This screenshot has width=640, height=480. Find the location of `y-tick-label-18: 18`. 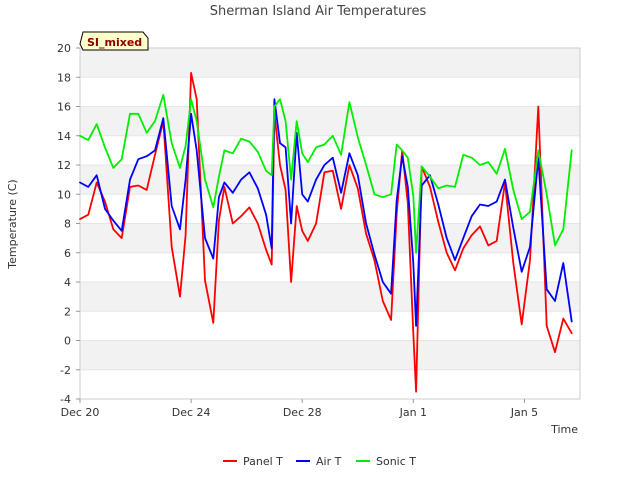

y-tick-label-18: 18 is located at coordinates (64, 77).